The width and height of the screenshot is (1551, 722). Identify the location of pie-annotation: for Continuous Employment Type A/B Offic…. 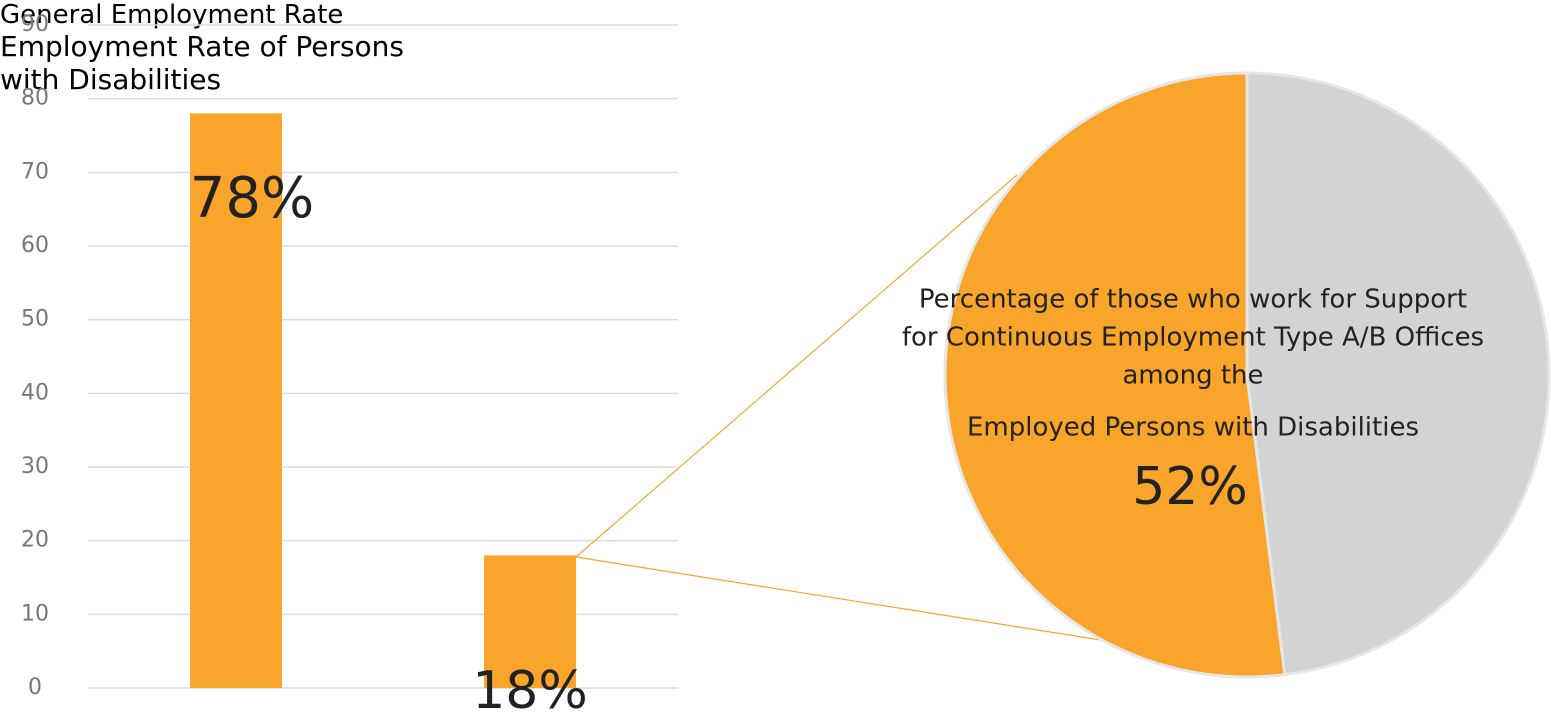
(1193, 338).